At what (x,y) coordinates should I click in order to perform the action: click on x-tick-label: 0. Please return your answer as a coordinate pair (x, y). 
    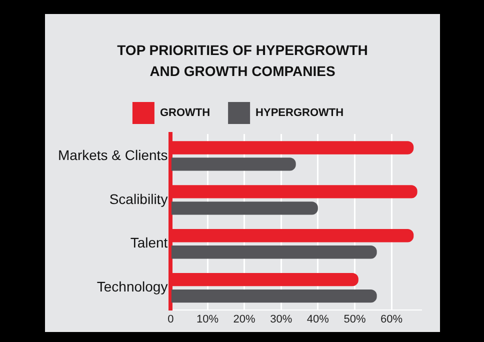
    Looking at the image, I should click on (171, 319).